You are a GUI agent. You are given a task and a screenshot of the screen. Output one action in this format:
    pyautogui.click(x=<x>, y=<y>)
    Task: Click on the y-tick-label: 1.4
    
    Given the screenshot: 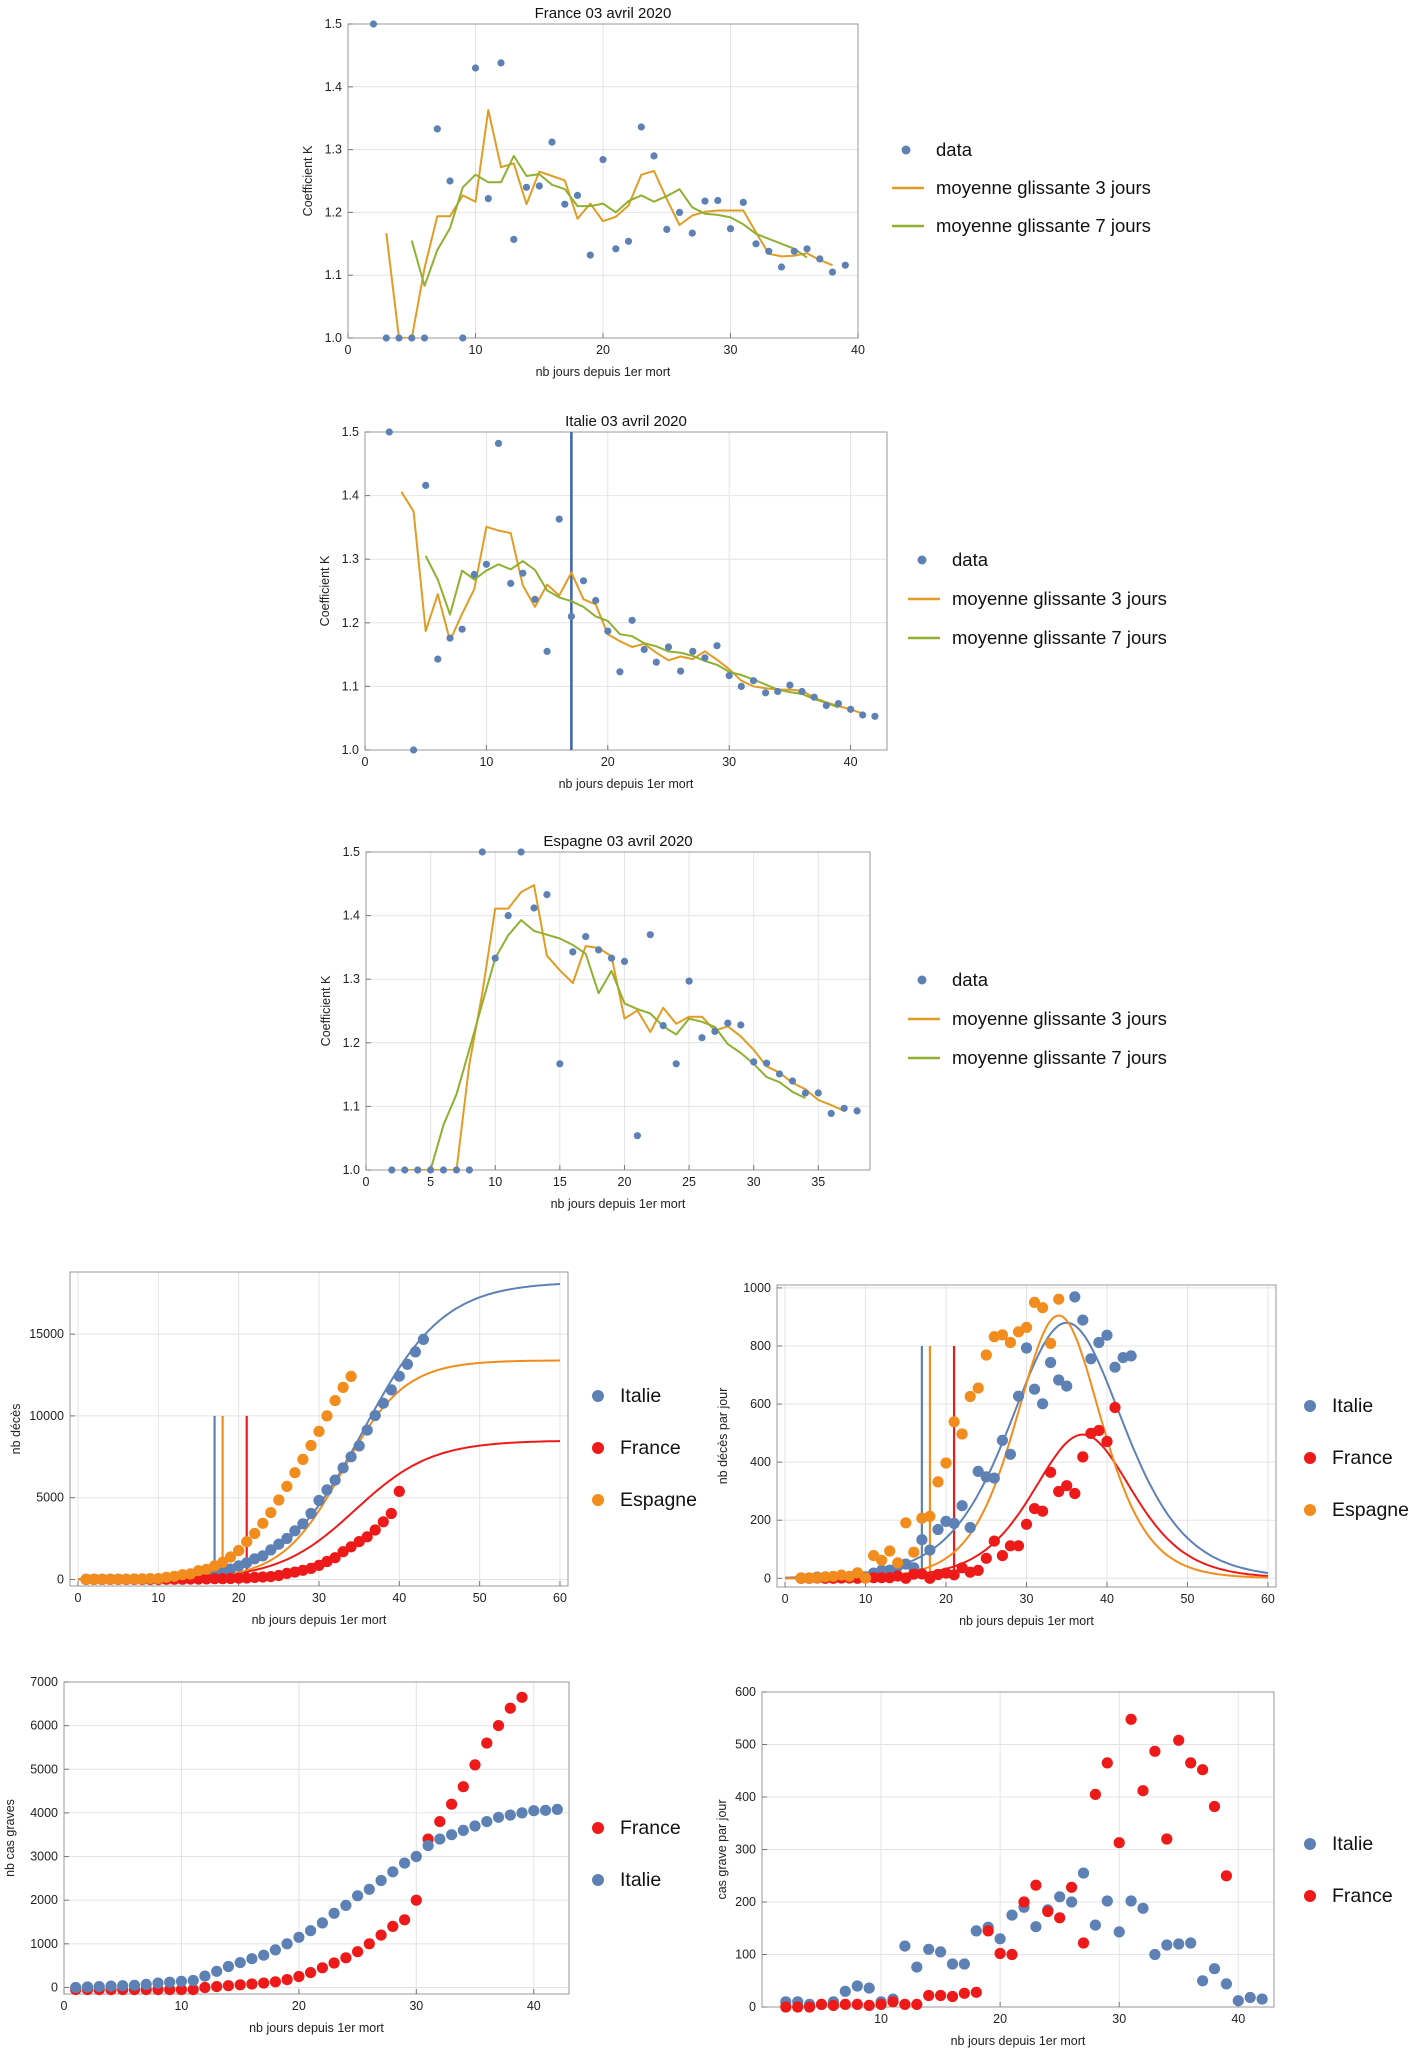 What is the action you would take?
    pyautogui.click(x=333, y=87)
    